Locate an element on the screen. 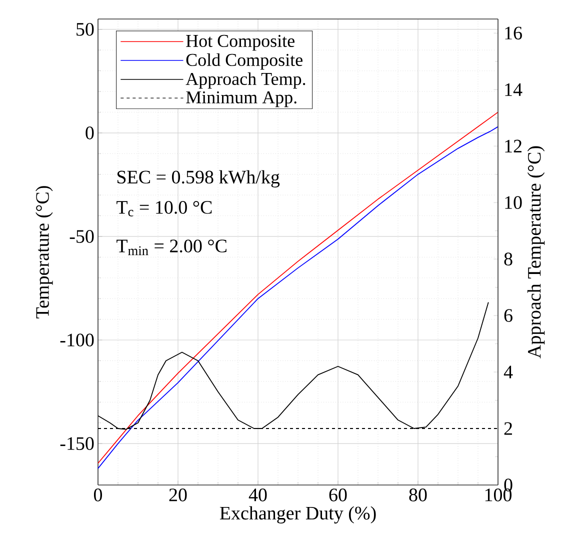 This screenshot has width=571, height=553. y2-tick-label: 10 is located at coordinates (513, 202).